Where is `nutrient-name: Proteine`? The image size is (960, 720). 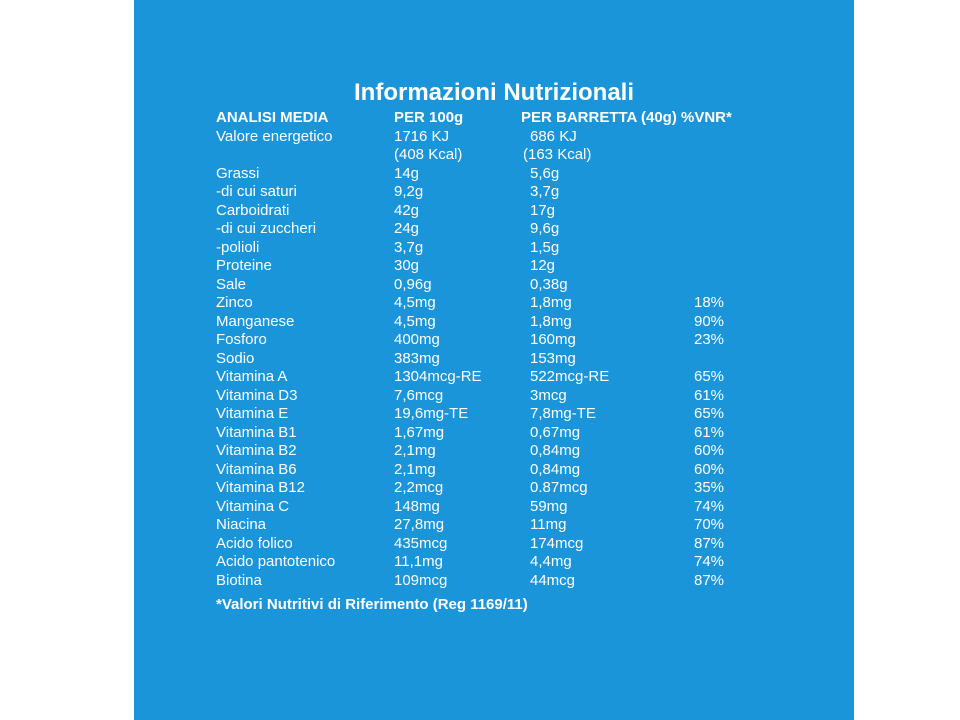 nutrient-name: Proteine is located at coordinates (244, 265).